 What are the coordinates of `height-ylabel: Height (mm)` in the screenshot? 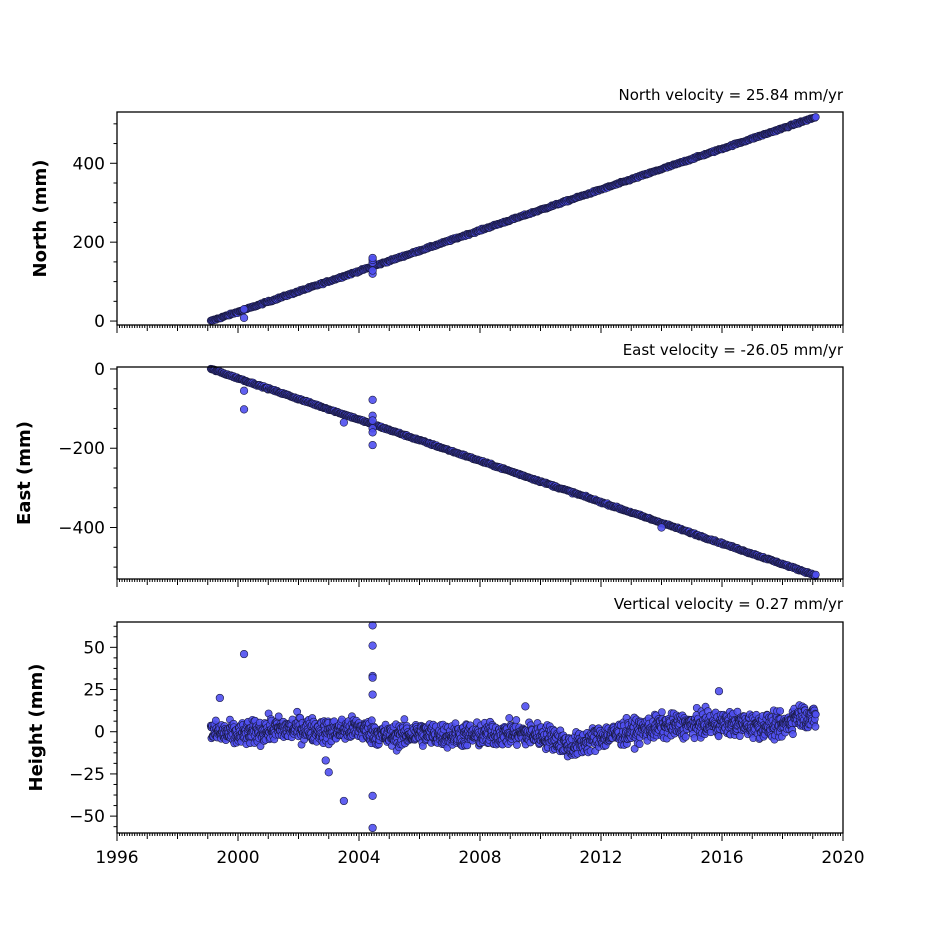 It's located at (36, 728).